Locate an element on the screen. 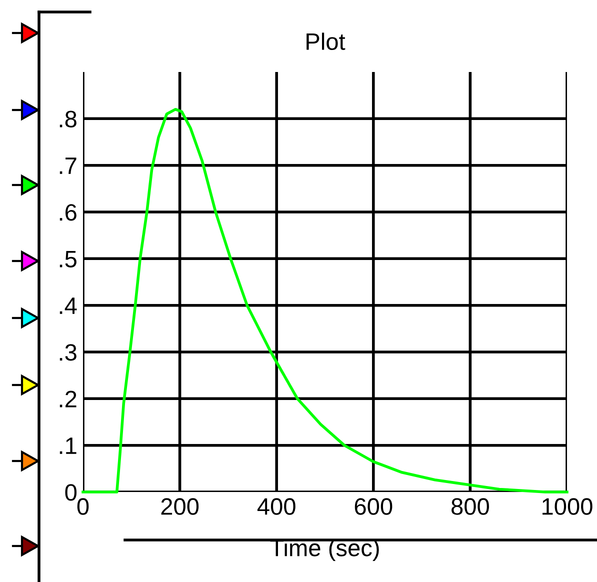 The image size is (597, 582). x-tick-label: 400 is located at coordinates (276, 506).